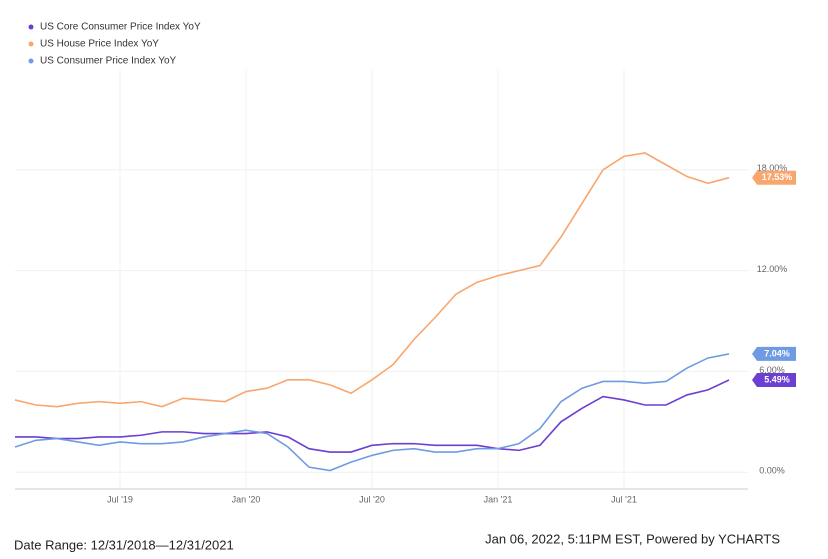 The image size is (828, 559). Describe the element at coordinates (772, 168) in the screenshot. I see `y-tick-label: 18.00%` at that location.